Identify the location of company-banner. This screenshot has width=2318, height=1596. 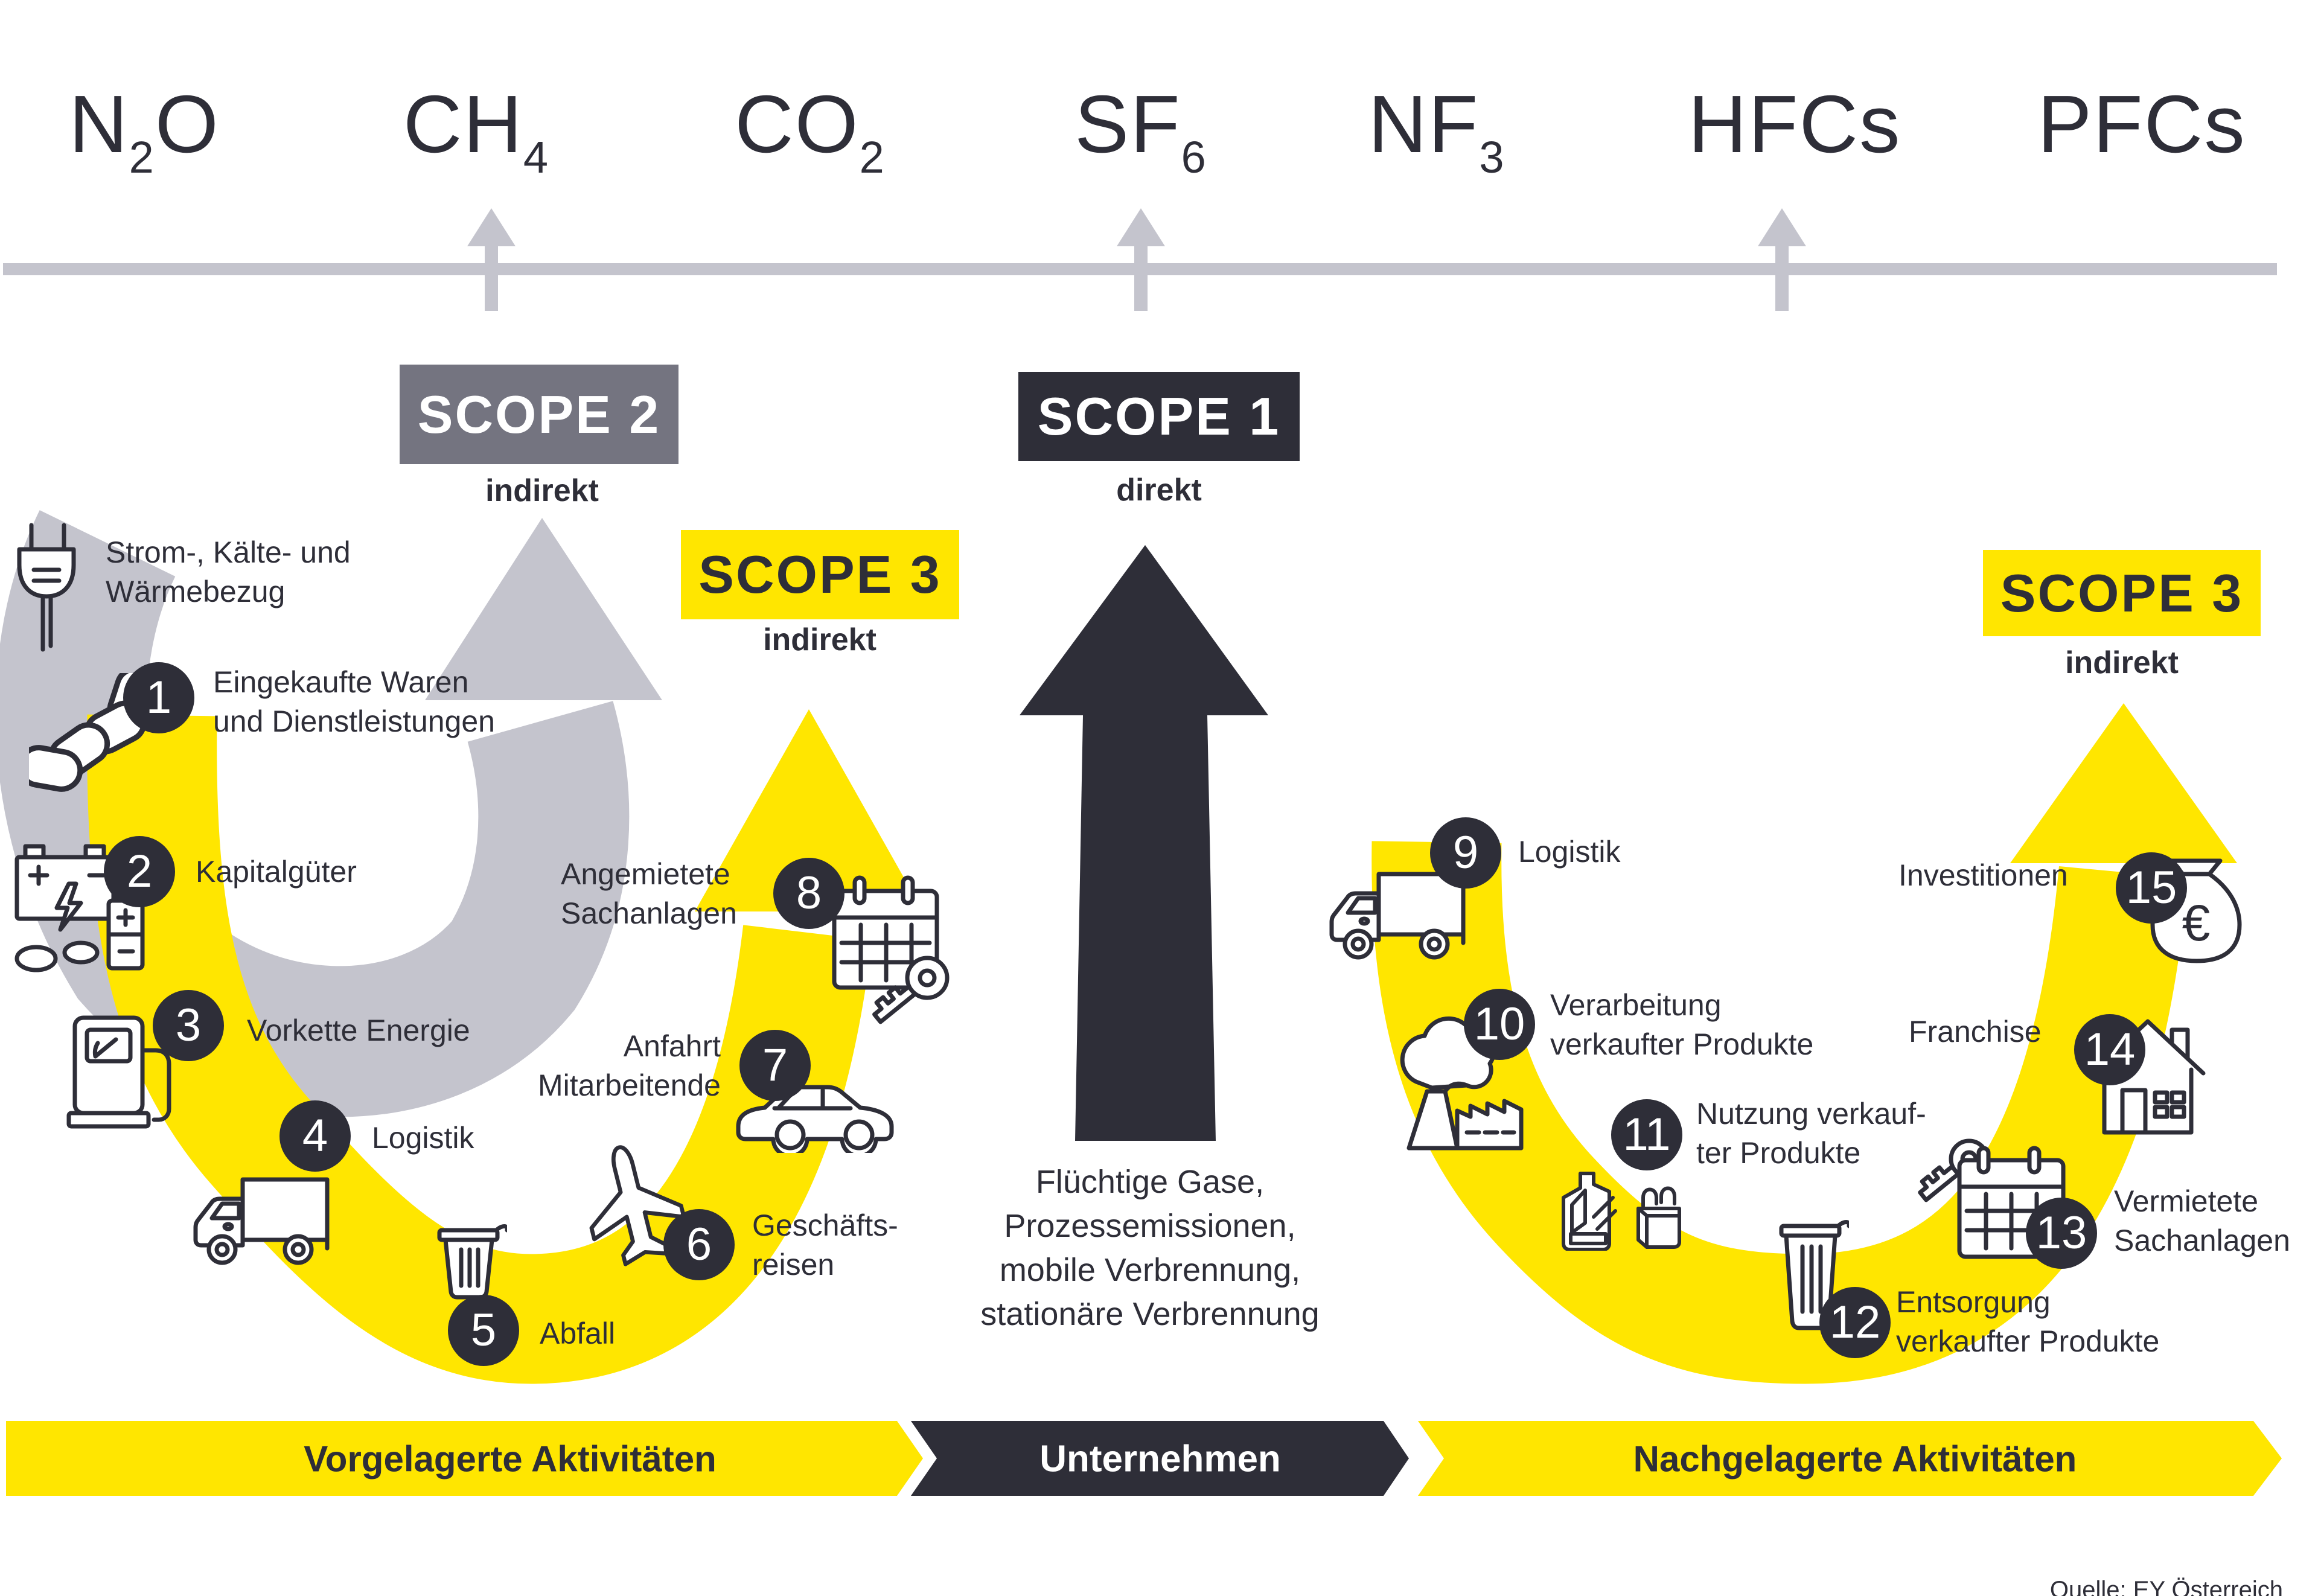
(1160, 1458).